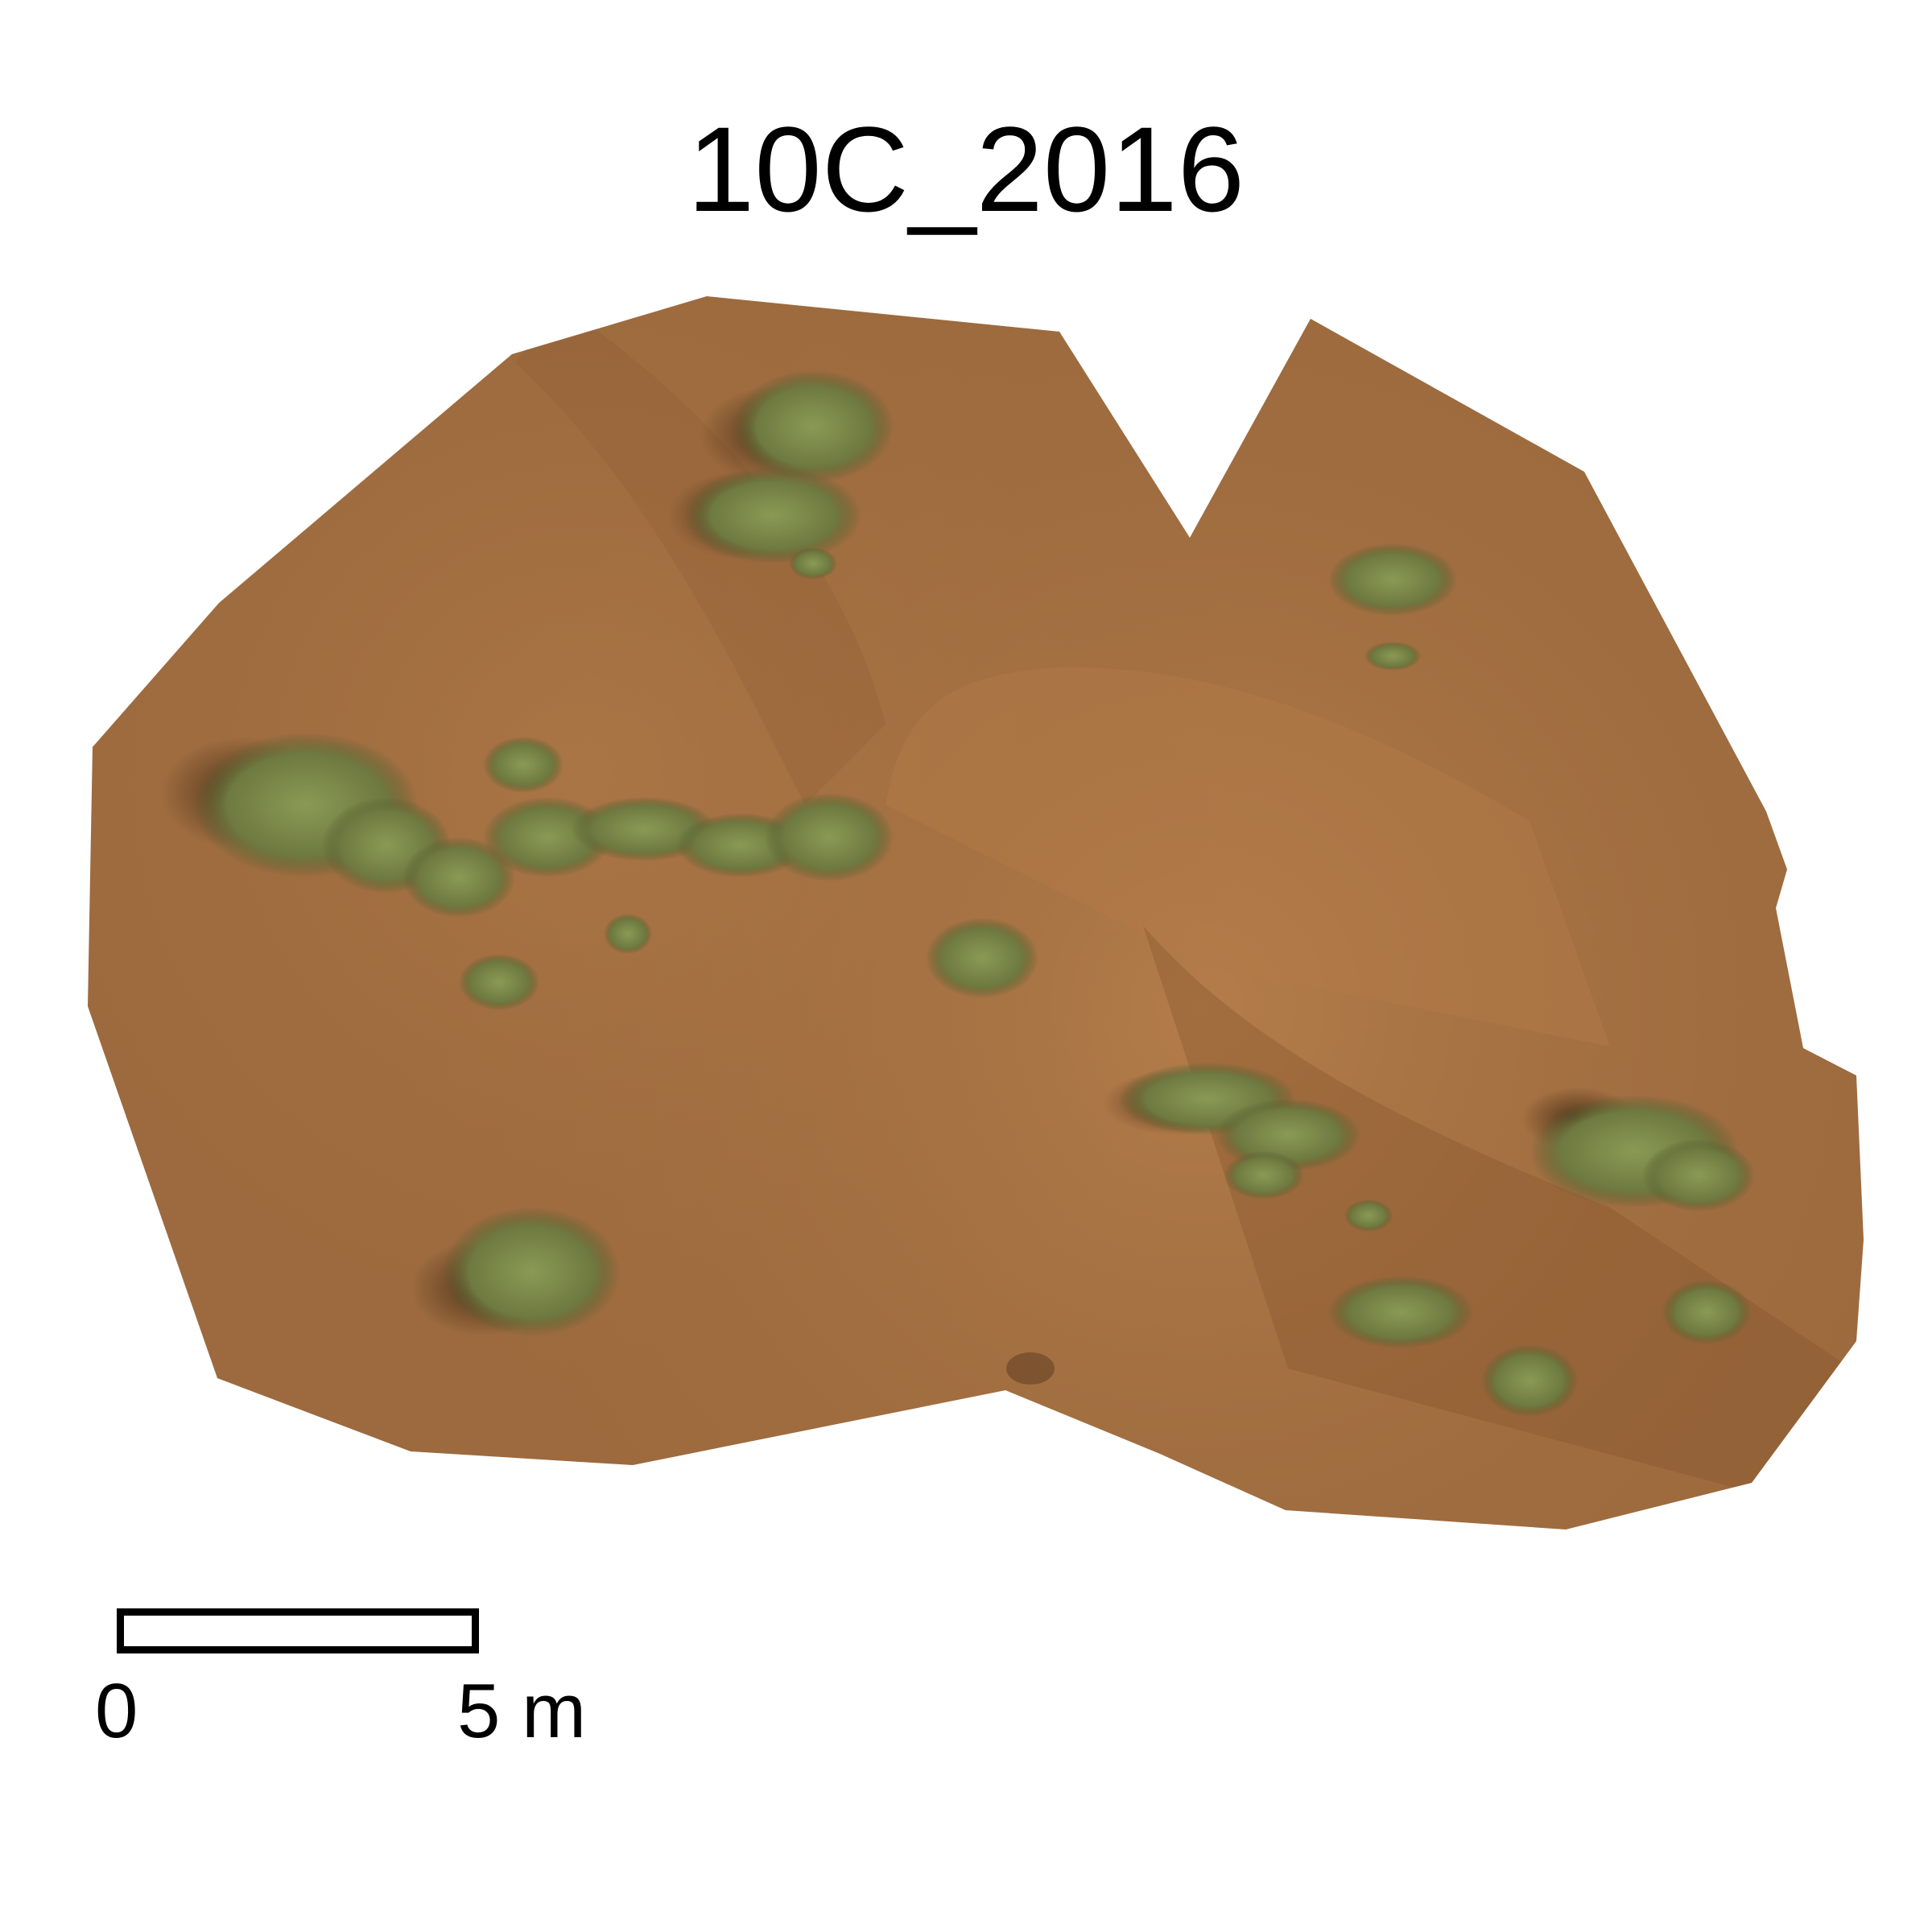 This screenshot has height=1932, width=1932. What do you see at coordinates (733, 1296) in the screenshot?
I see `vegetation-southwest` at bounding box center [733, 1296].